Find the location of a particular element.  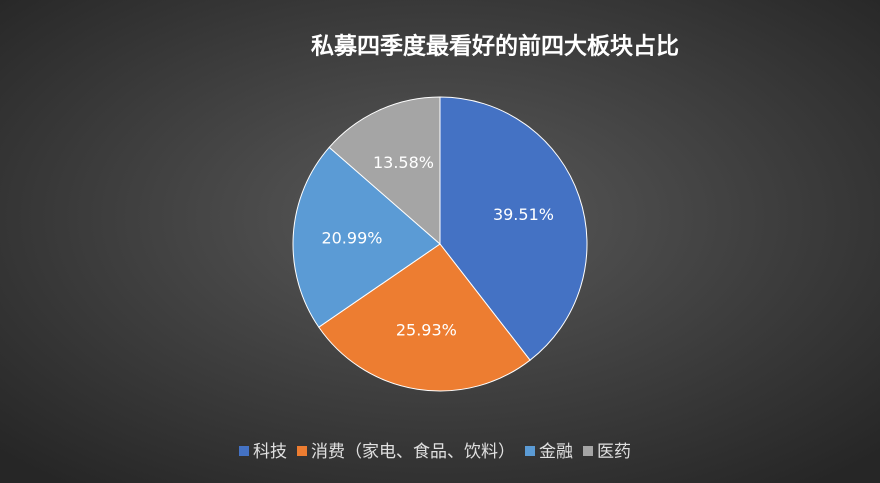

data-label: 13.58% is located at coordinates (403, 162).